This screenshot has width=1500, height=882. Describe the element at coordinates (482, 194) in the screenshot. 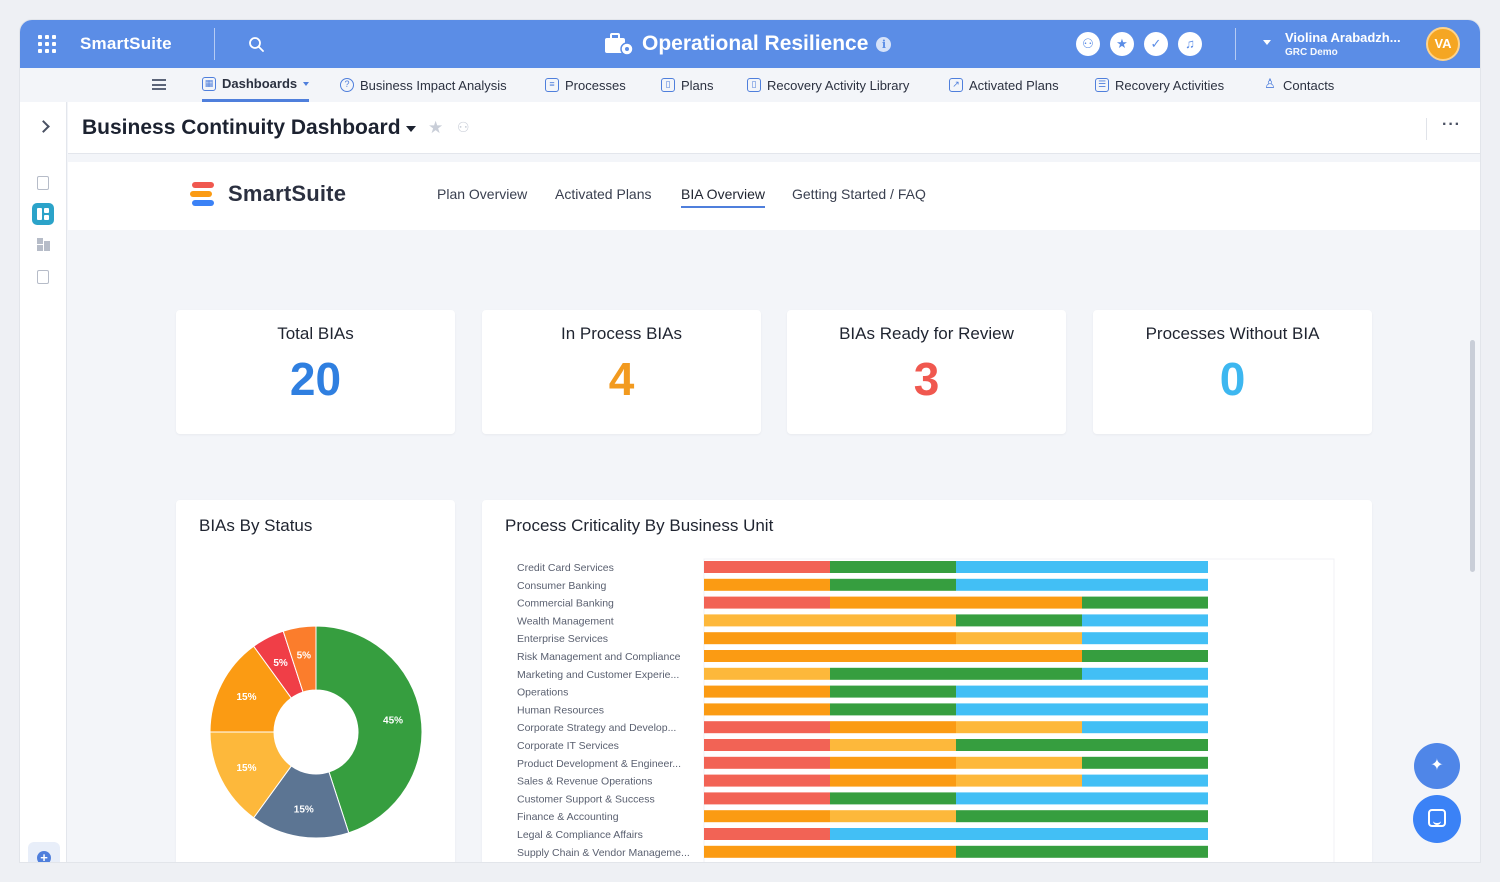

I see `tab-plan-overview: Plan Overview` at that location.